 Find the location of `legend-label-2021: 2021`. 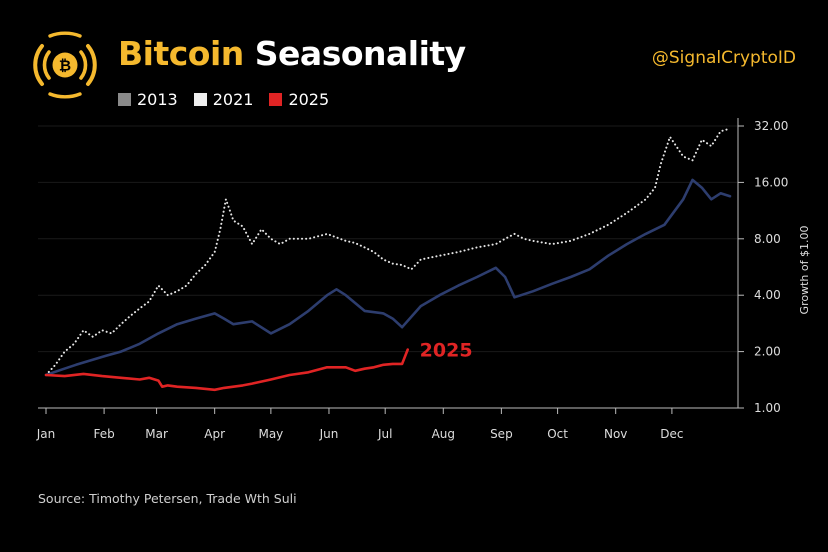

legend-label-2021: 2021 is located at coordinates (233, 99).